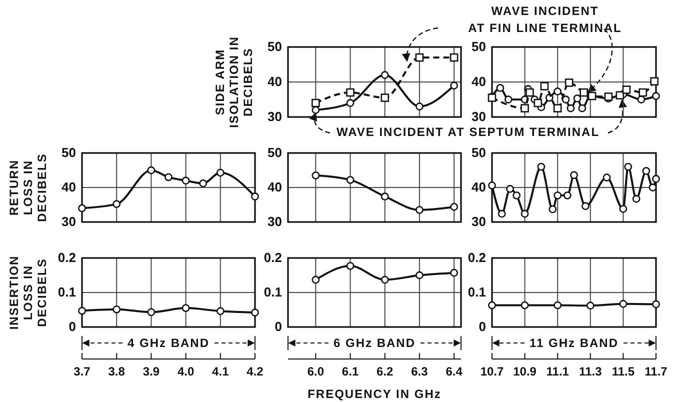 This screenshot has height=402, width=674. Describe the element at coordinates (385, 371) in the screenshot. I see `x-tick-label: 6.2` at that location.